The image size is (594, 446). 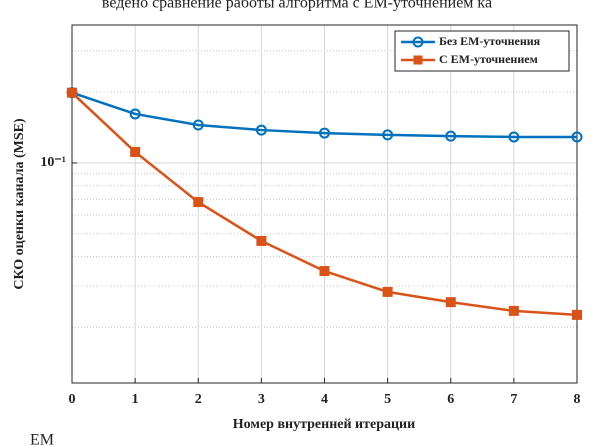 I want to click on x-tick-label: 0, so click(x=72, y=399).